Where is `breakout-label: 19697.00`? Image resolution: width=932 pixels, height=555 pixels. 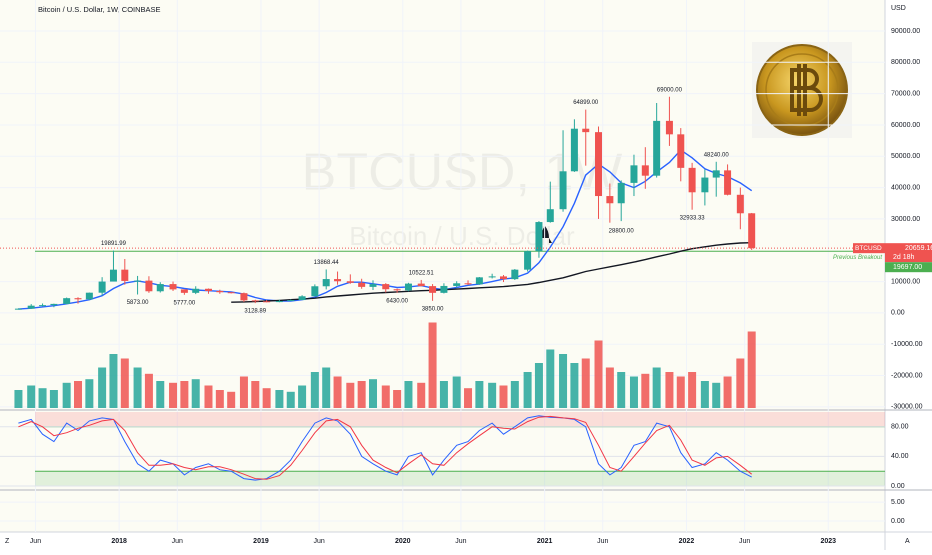
breakout-label: 19697.00 is located at coordinates (907, 267).